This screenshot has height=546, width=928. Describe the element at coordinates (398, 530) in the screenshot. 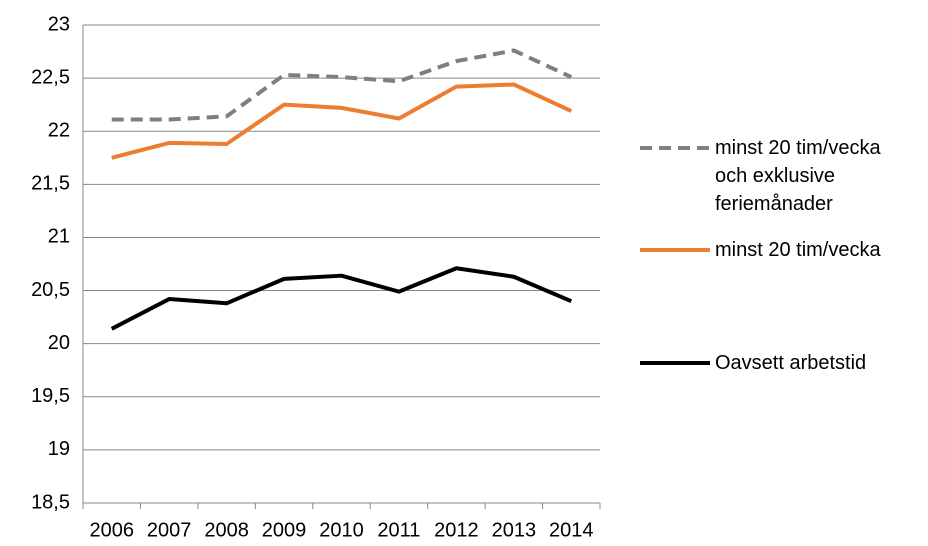

I see `x-tick-label: 2011` at that location.